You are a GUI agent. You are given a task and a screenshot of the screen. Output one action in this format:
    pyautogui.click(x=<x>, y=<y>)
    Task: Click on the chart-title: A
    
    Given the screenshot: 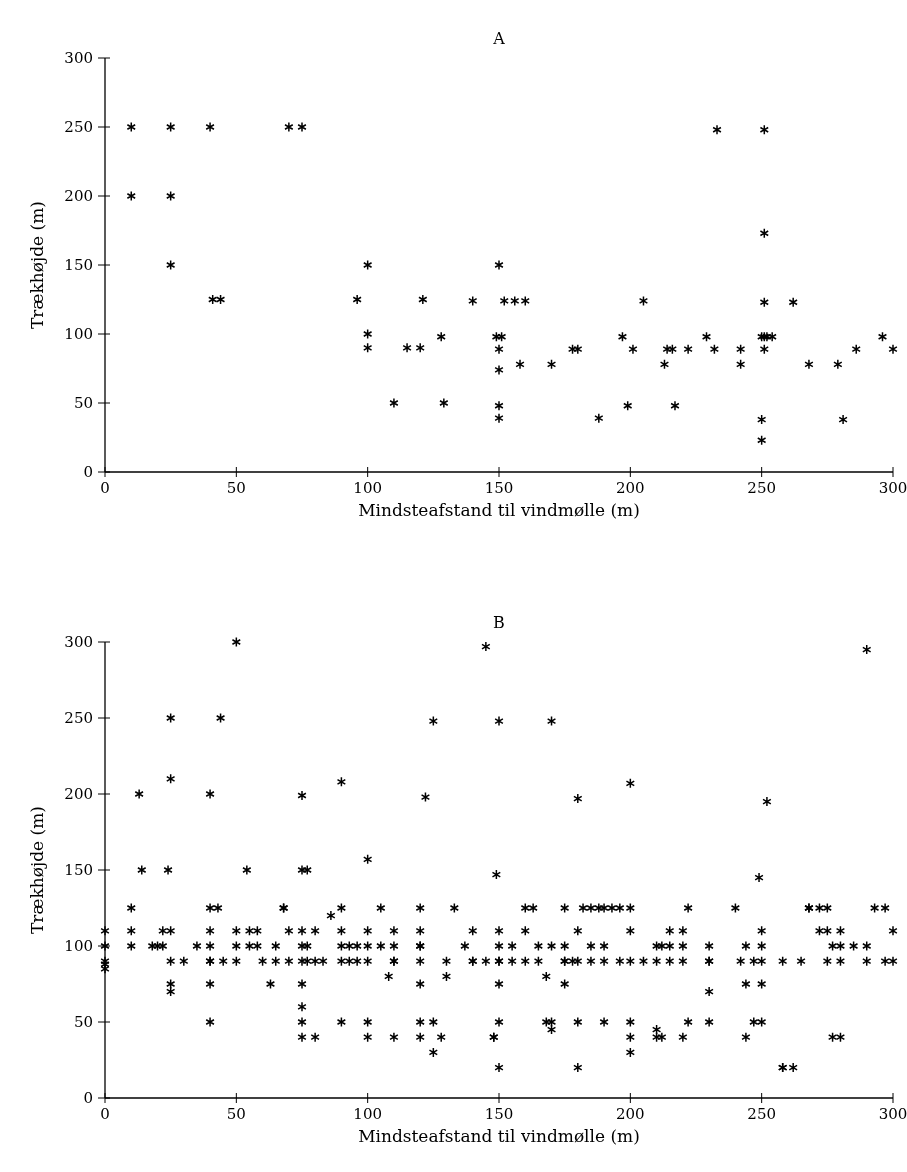 What is the action you would take?
    pyautogui.click(x=499, y=38)
    